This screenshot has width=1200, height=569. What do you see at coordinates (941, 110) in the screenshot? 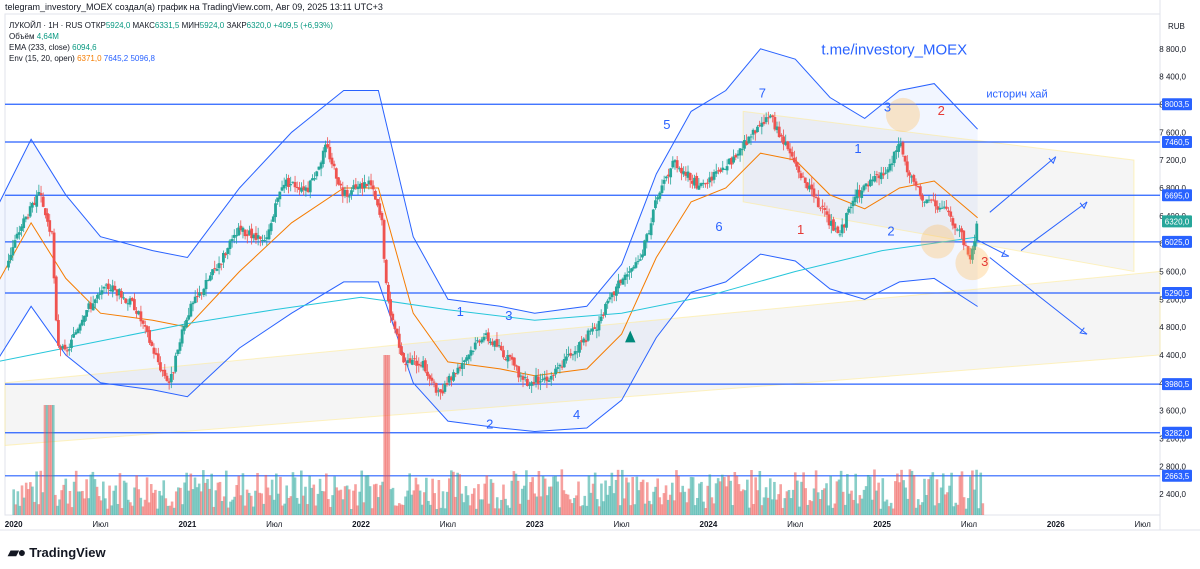
I see `wave-label-11: 2` at bounding box center [941, 110].